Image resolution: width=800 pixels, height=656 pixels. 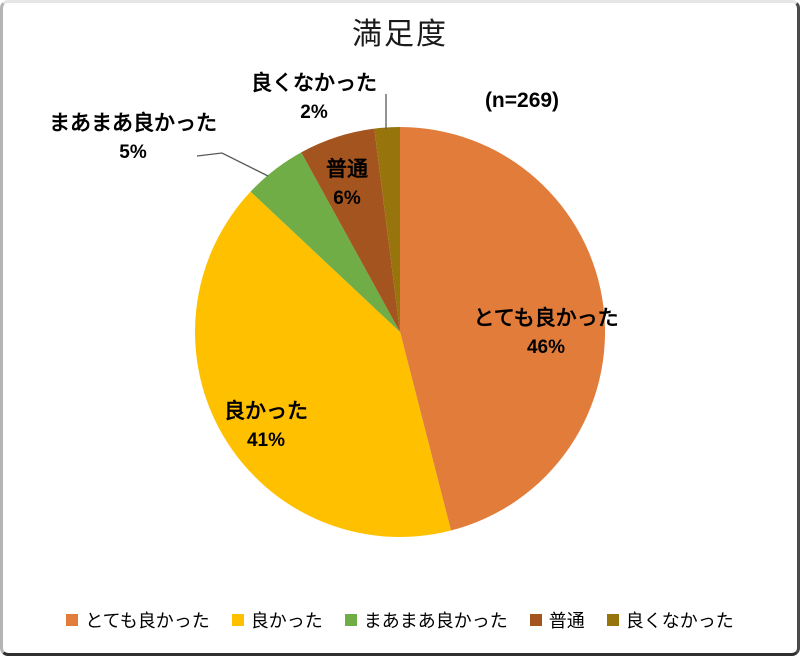 I want to click on legend-label: 普通, so click(x=566, y=621).